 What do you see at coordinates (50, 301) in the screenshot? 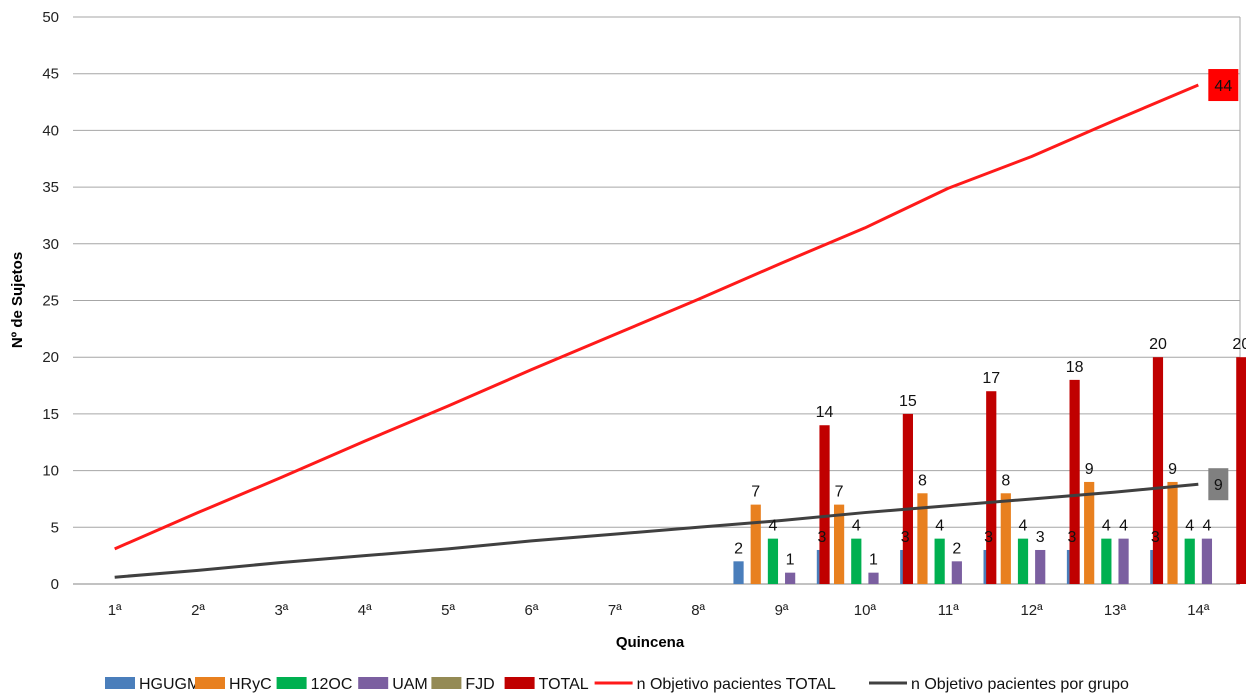
I see `y-tick-label: 25` at bounding box center [50, 301].